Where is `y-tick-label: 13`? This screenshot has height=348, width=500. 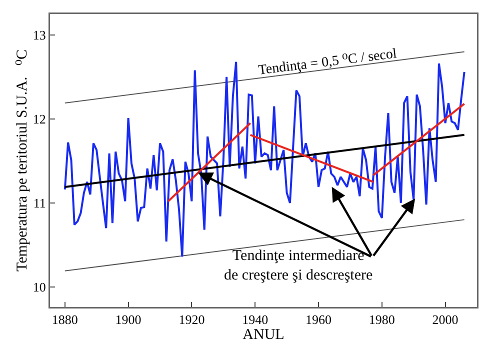
y-tick-label: 13 is located at coordinates (39, 35).